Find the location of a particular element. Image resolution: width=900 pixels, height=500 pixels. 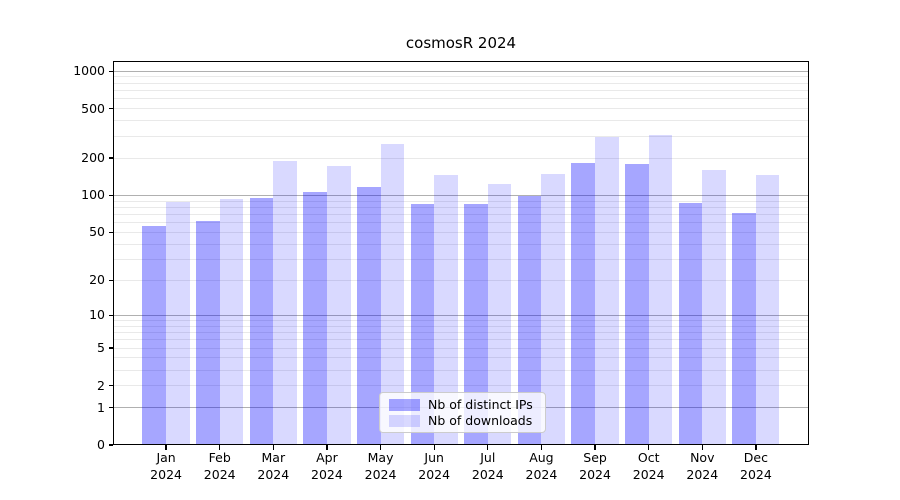

legend-item-downloads: Nb of downloads is located at coordinates (462, 420).